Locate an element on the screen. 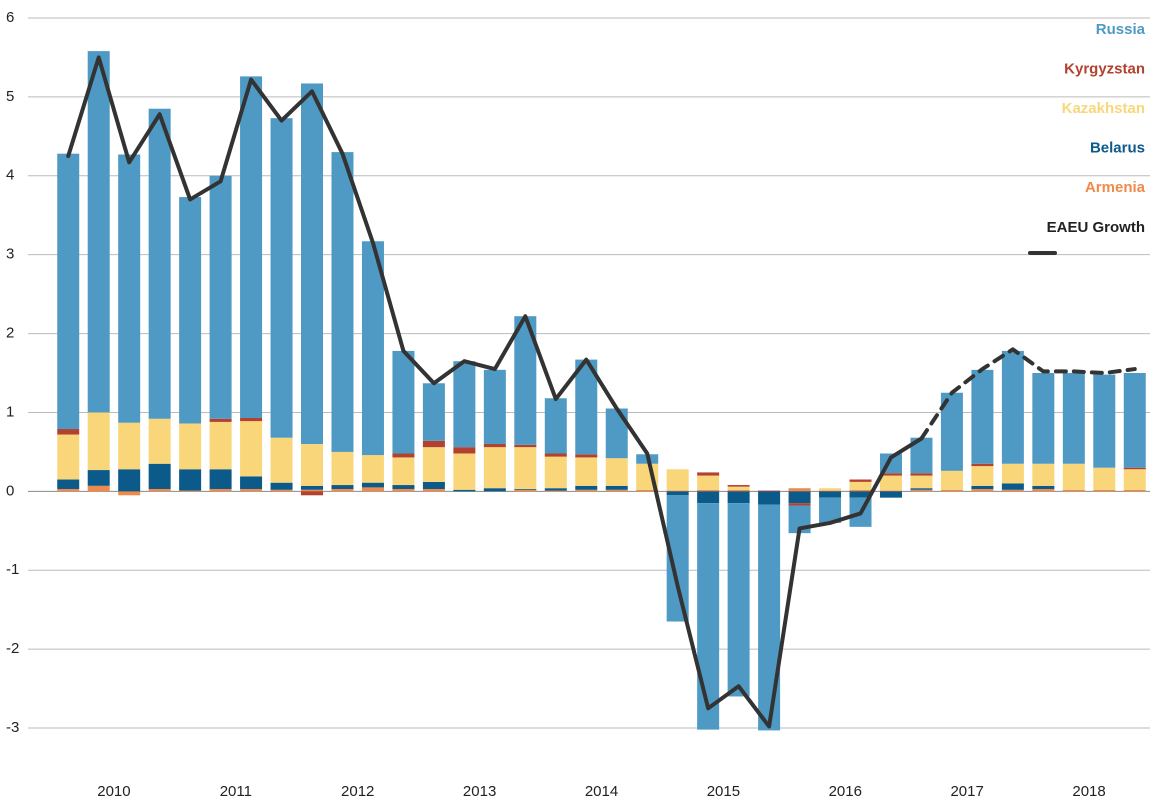  legend-label: Kyrgyzstan is located at coordinates (1104, 68).